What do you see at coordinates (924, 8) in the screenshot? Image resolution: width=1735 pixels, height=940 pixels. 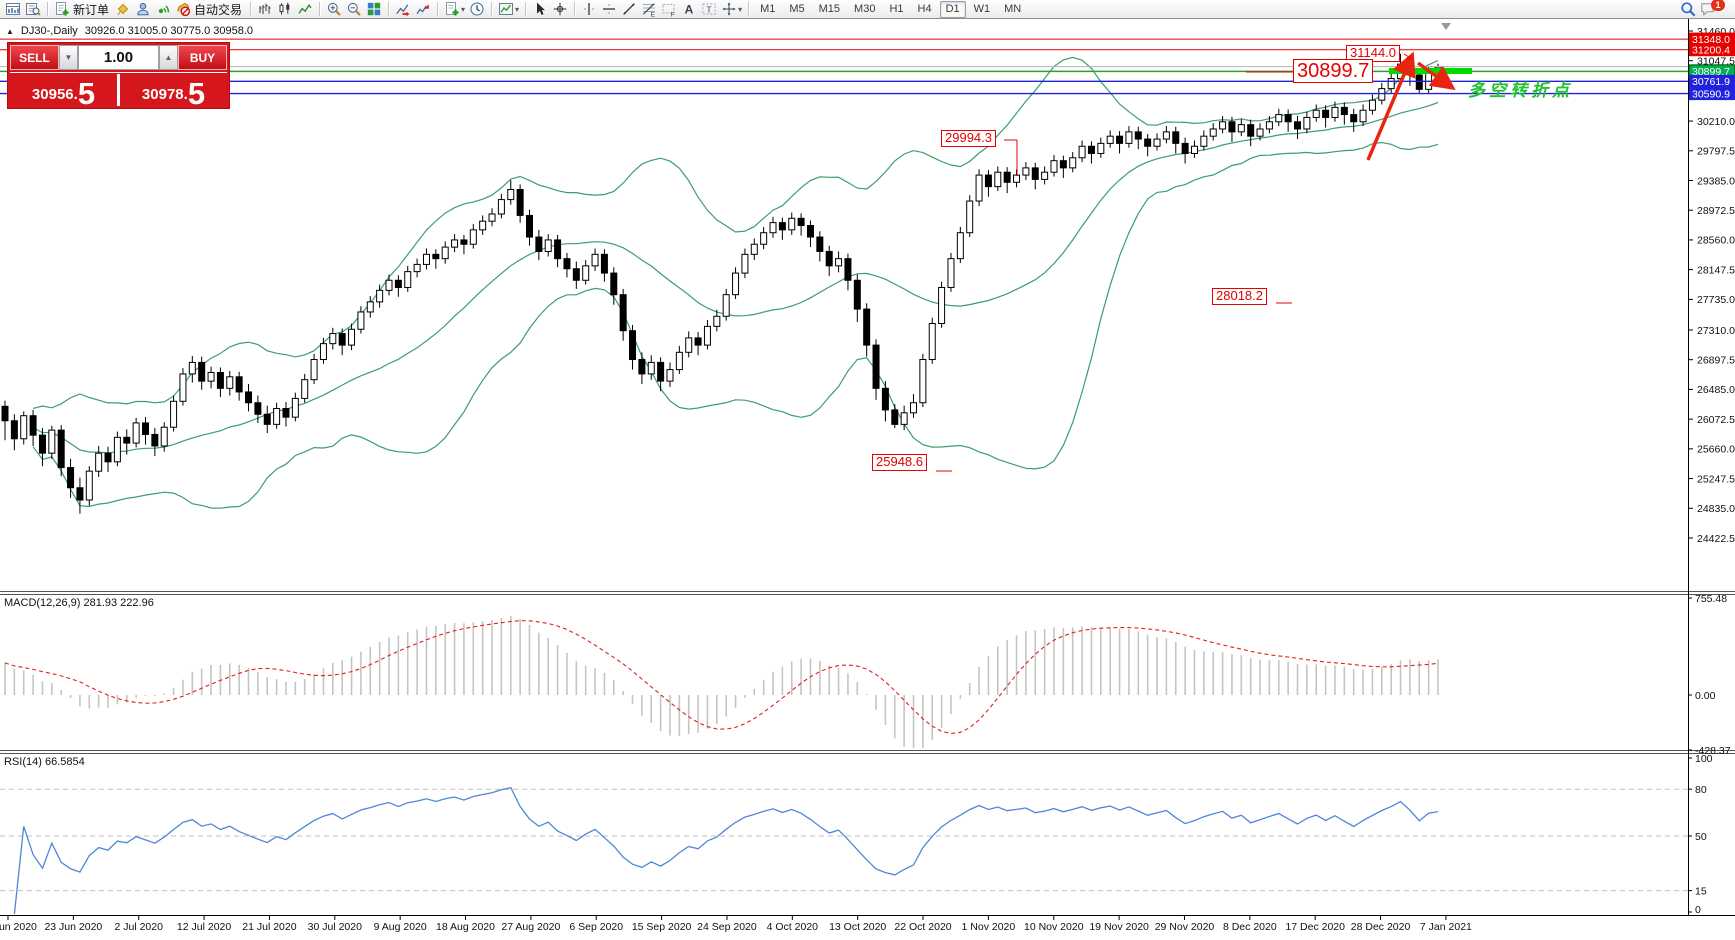 I see `timeframe-h4-button: H4` at bounding box center [924, 8].